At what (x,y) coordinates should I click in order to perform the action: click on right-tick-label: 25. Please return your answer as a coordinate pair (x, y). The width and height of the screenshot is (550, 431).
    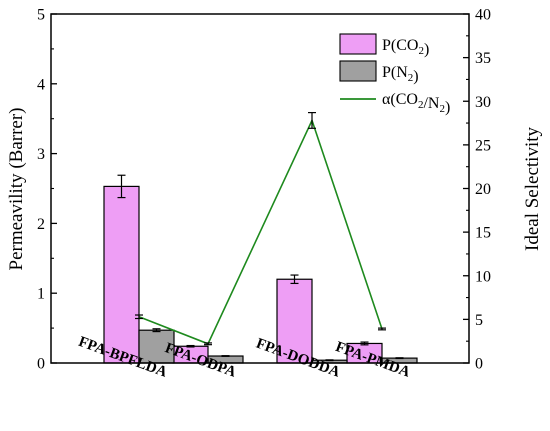
    Looking at the image, I should click on (483, 145).